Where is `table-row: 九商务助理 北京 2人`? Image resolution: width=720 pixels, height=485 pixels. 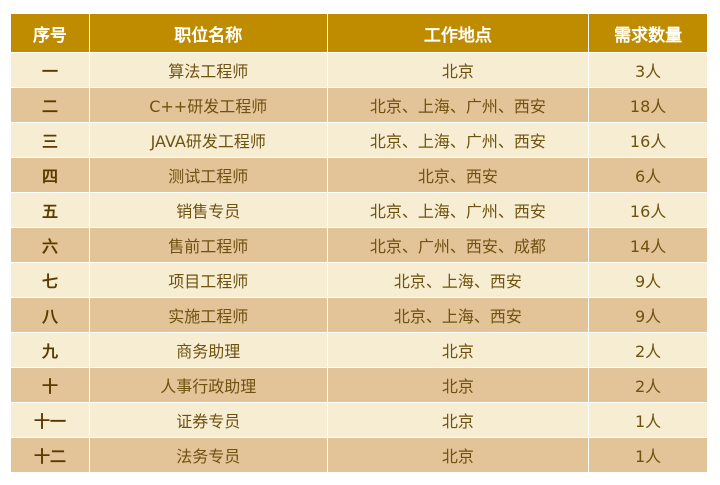 table-row: 九商务助理 北京 2人 is located at coordinates (359, 350).